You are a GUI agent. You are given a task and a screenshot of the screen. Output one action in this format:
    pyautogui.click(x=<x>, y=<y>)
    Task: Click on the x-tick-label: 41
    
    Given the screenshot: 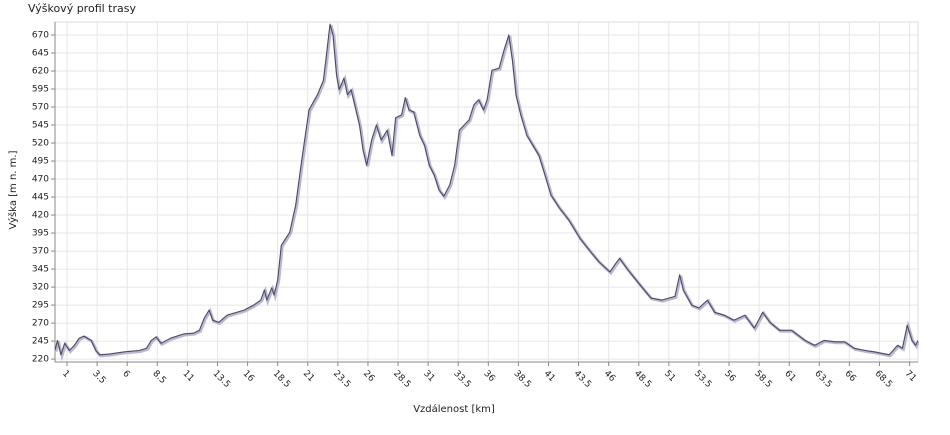 What is the action you would take?
    pyautogui.click(x=549, y=376)
    